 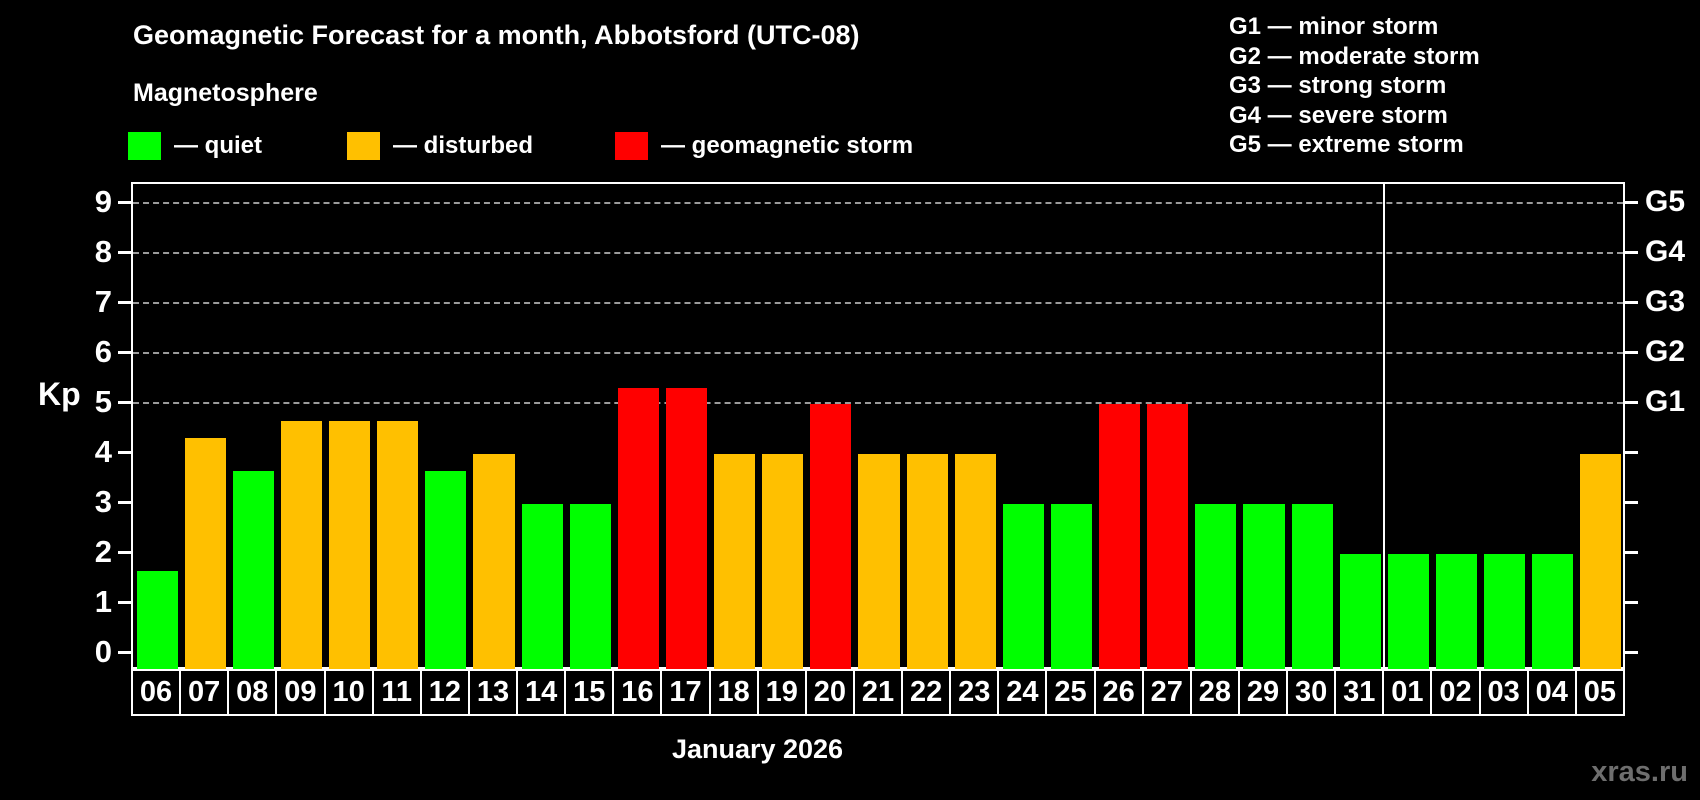 I want to click on gridline-kp8, so click(x=878, y=253).